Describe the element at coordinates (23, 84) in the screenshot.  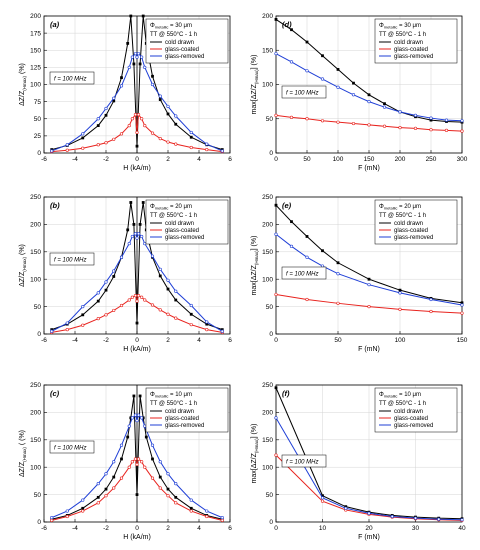
I see `y-axis-label: ΔZ/Z(Hmax) (%)` at that location.